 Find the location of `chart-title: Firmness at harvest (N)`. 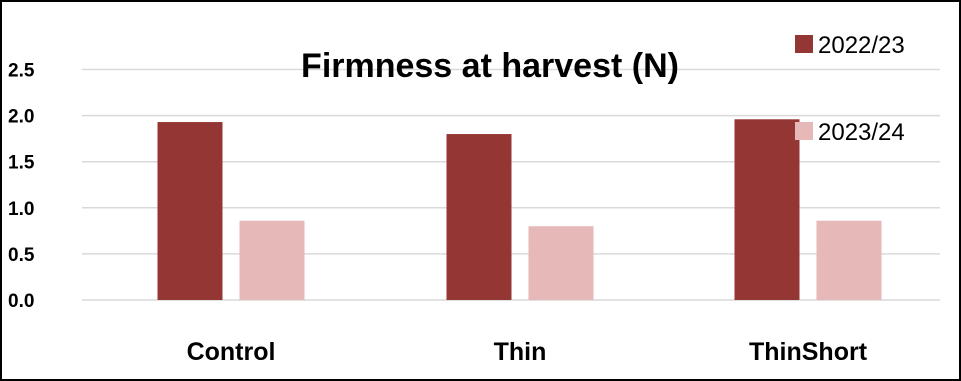

chart-title: Firmness at harvest (N) is located at coordinates (490, 66).